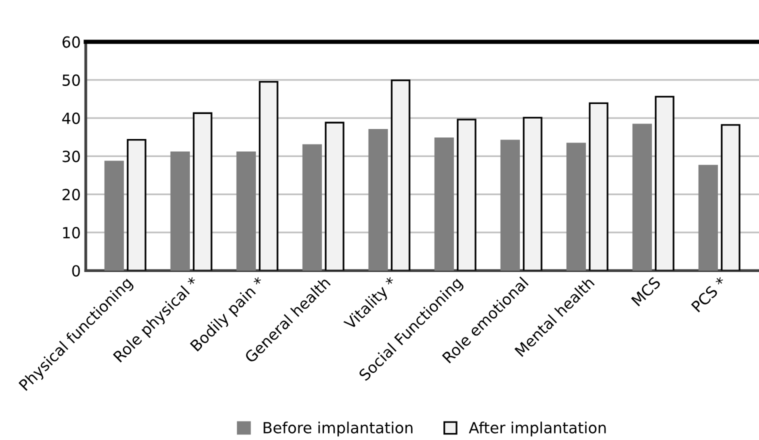 The height and width of the screenshot is (440, 759). Describe the element at coordinates (71, 80) in the screenshot. I see `y-tick-label: 50` at that location.